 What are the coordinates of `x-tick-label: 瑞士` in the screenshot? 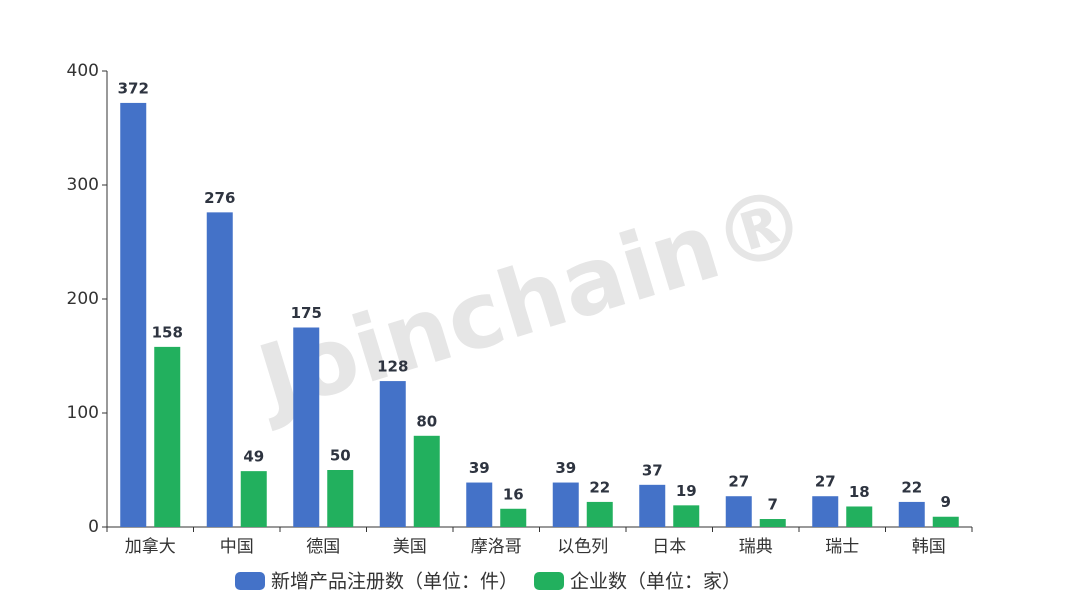 It's located at (842, 547).